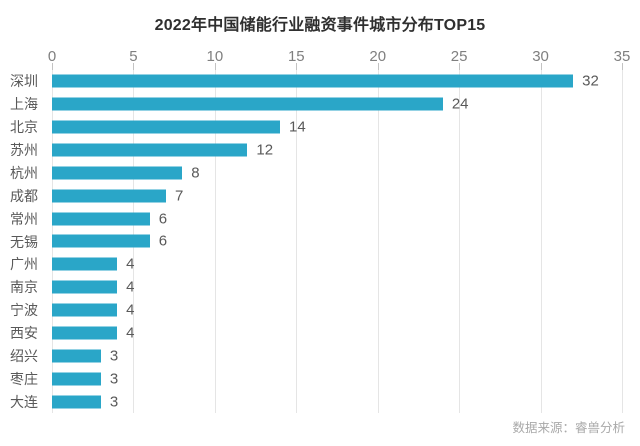 The image size is (640, 446). What do you see at coordinates (297, 127) in the screenshot?
I see `value-label: 14` at bounding box center [297, 127].